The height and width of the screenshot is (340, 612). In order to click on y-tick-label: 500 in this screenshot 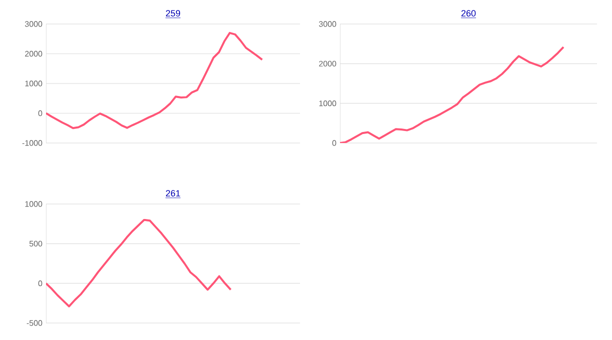, I will do `click(35, 243)`.